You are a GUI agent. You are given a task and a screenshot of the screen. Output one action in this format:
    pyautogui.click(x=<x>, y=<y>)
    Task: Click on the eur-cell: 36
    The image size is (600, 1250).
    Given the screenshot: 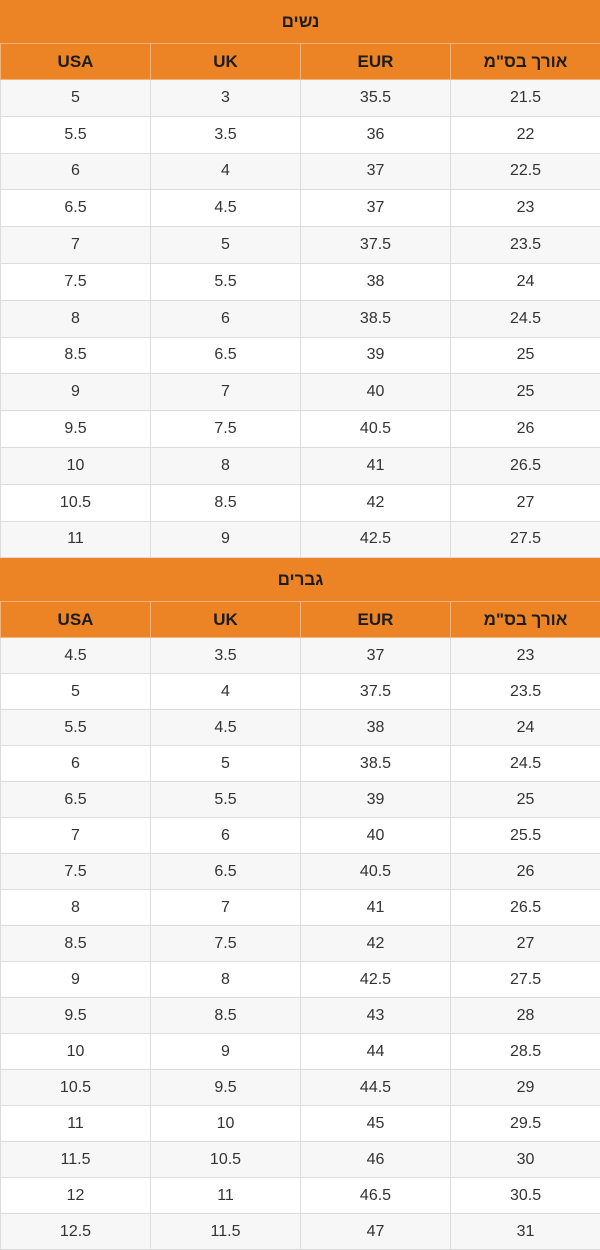 What is the action you would take?
    pyautogui.click(x=375, y=134)
    